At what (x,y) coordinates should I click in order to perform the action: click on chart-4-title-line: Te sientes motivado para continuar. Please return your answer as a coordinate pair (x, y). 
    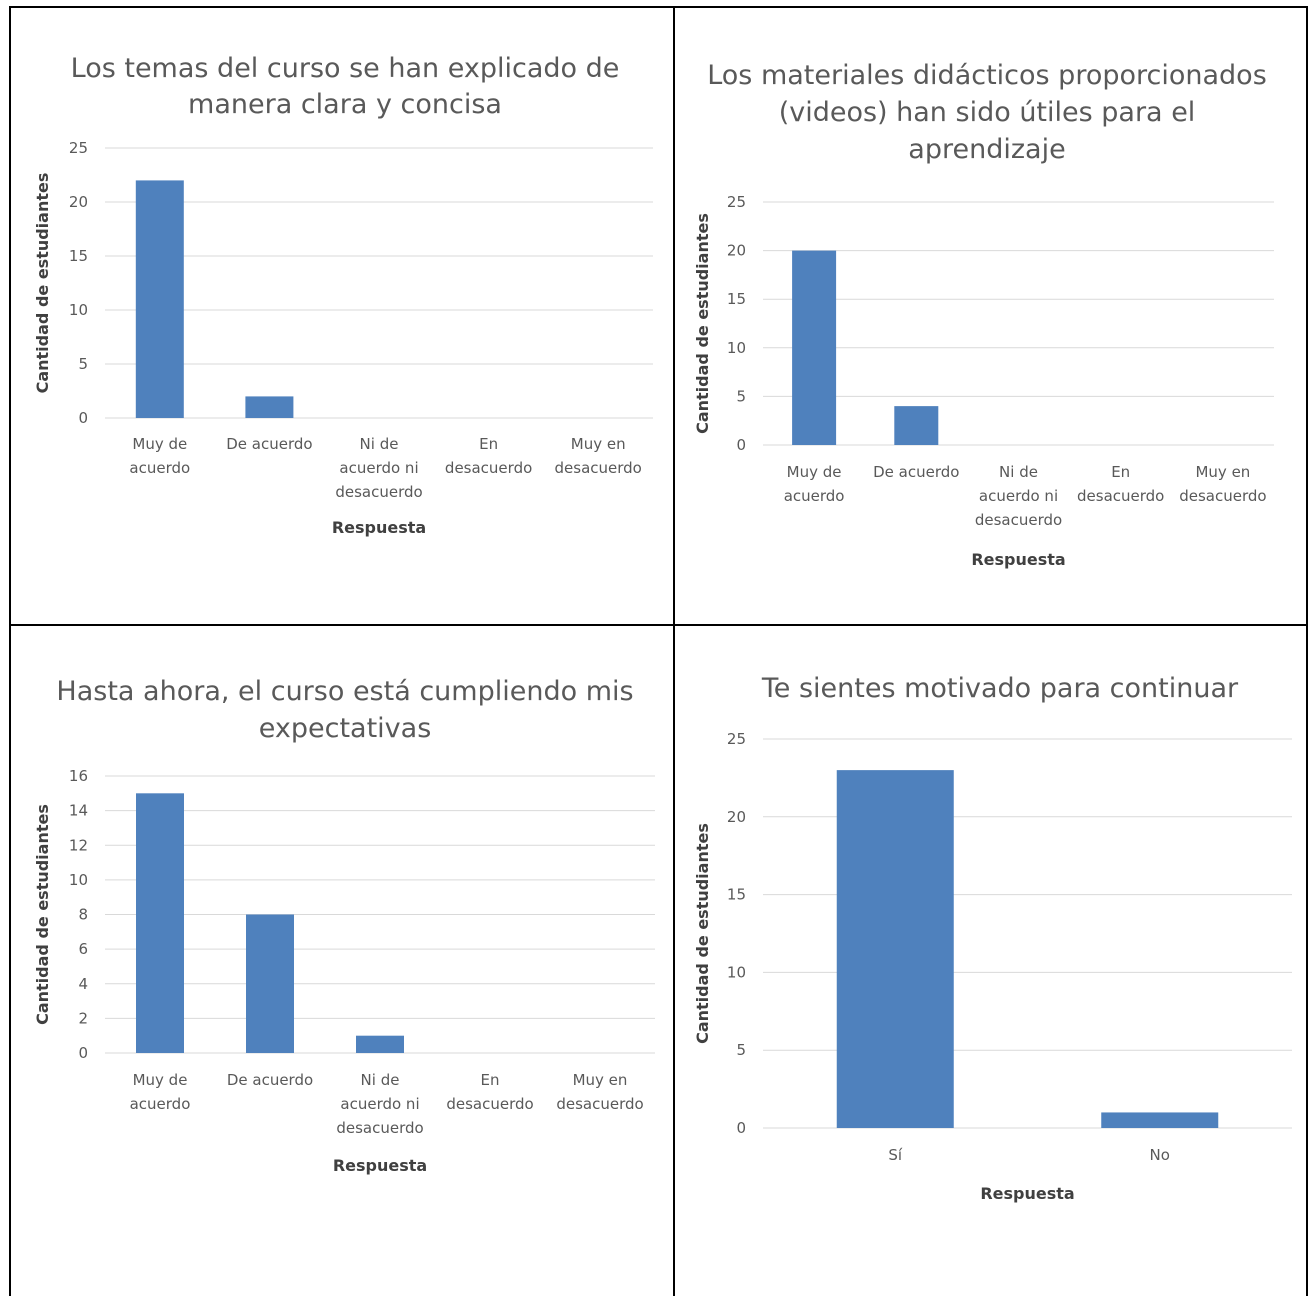
    Looking at the image, I should click on (1000, 688).